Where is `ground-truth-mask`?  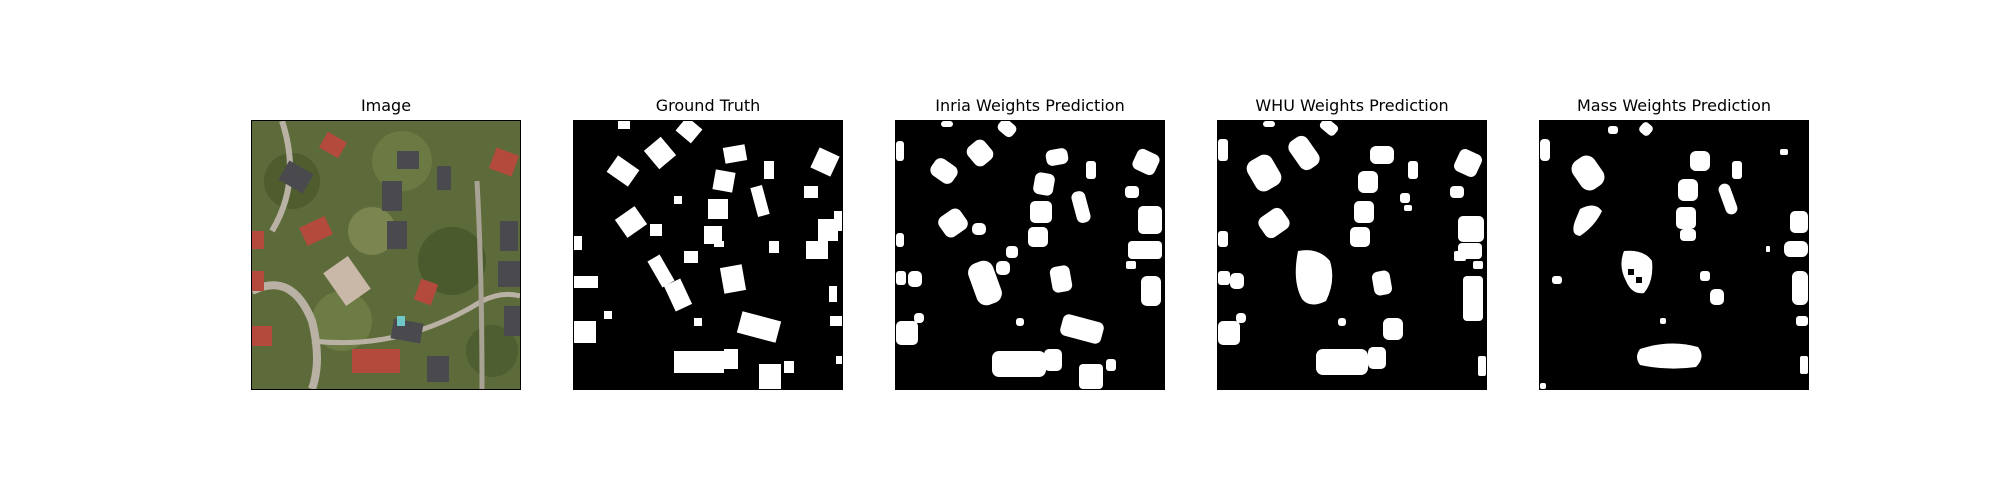
ground-truth-mask is located at coordinates (708, 255).